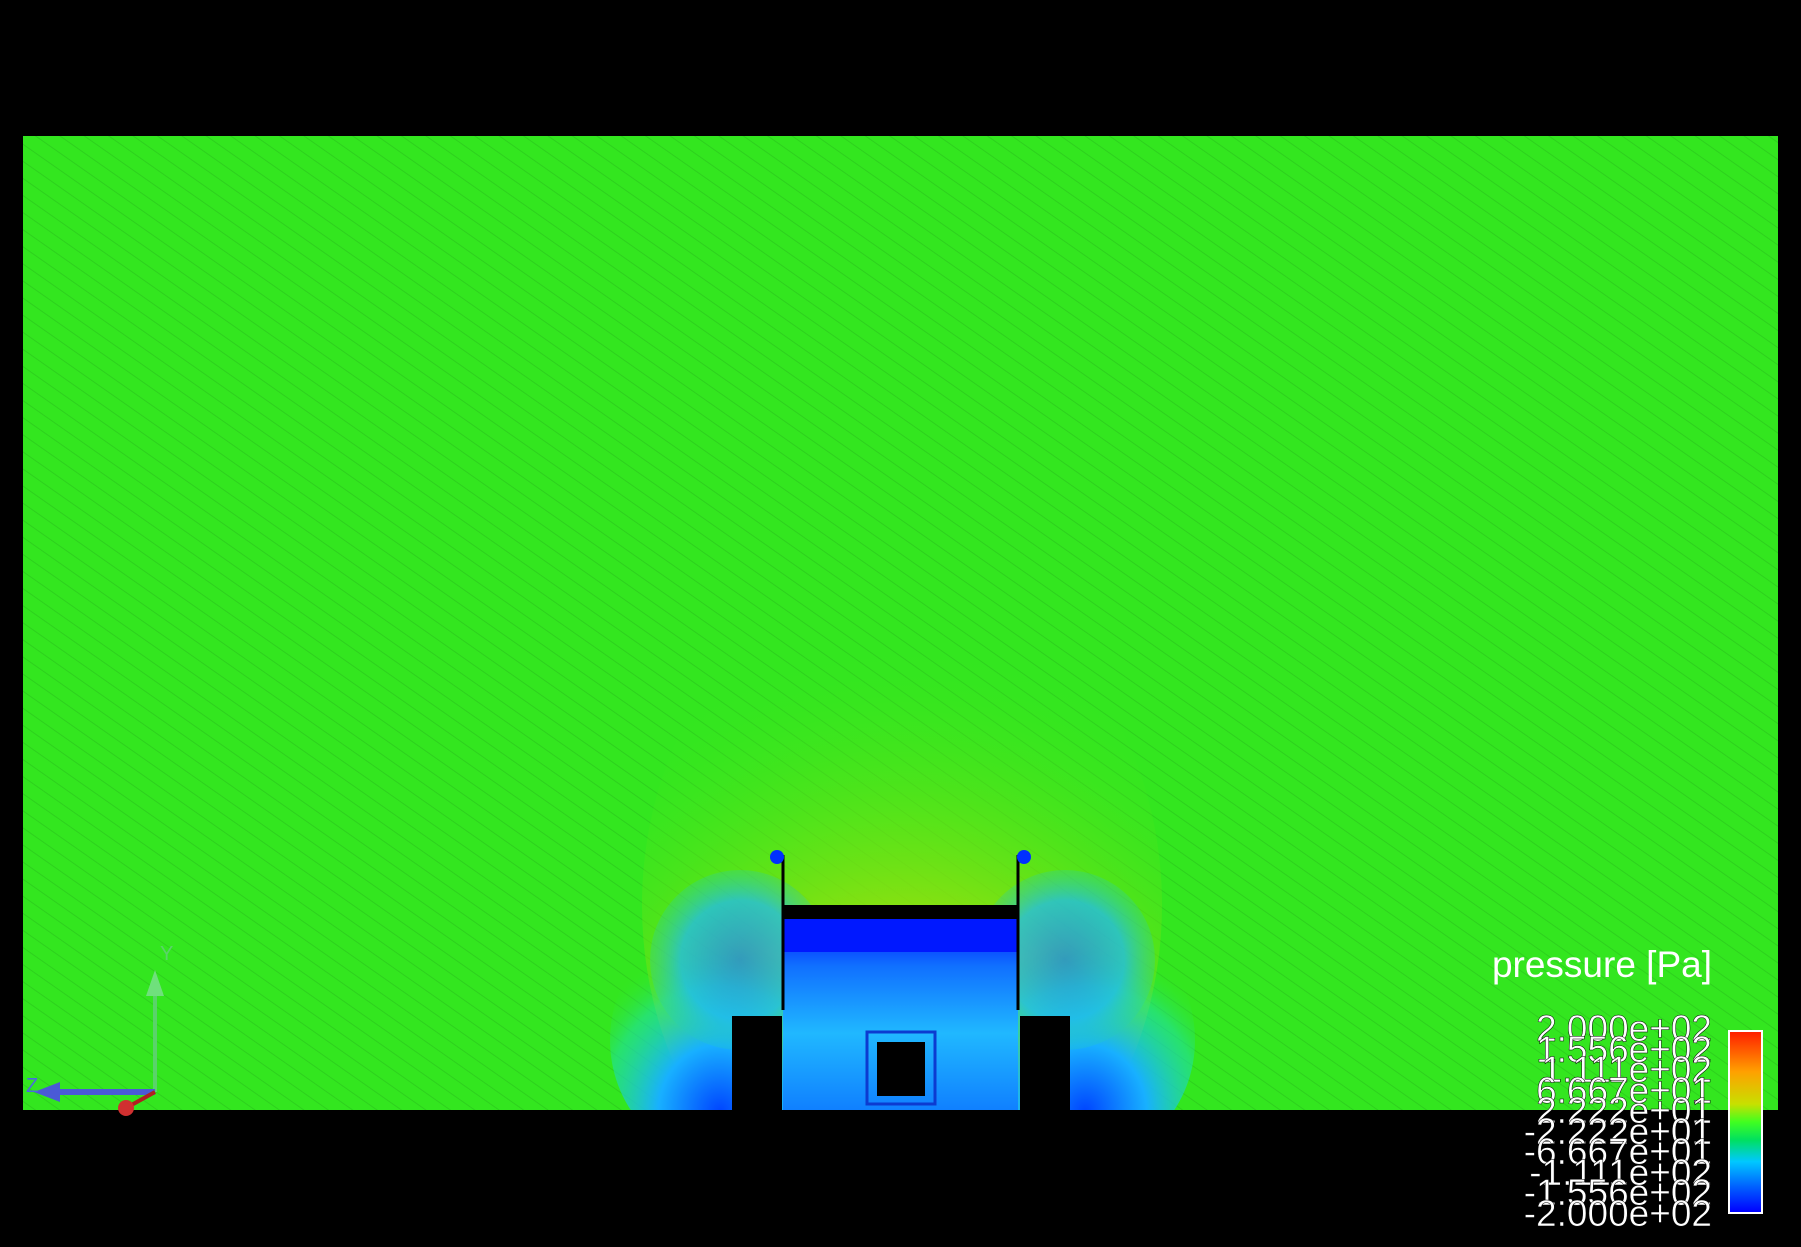 The width and height of the screenshot is (1801, 1247). Describe the element at coordinates (99, 1043) in the screenshot. I see `orientation-triad` at that location.